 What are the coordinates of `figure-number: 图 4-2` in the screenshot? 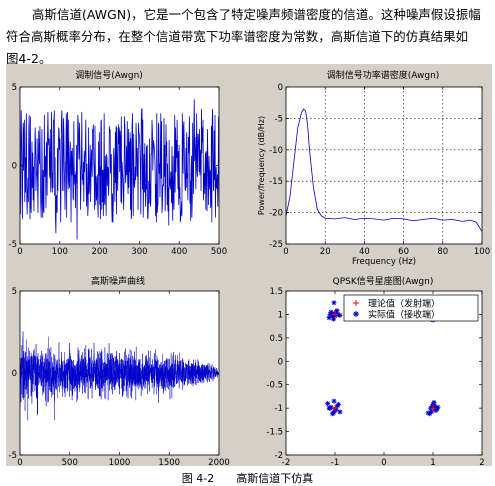 It's located at (198, 478).